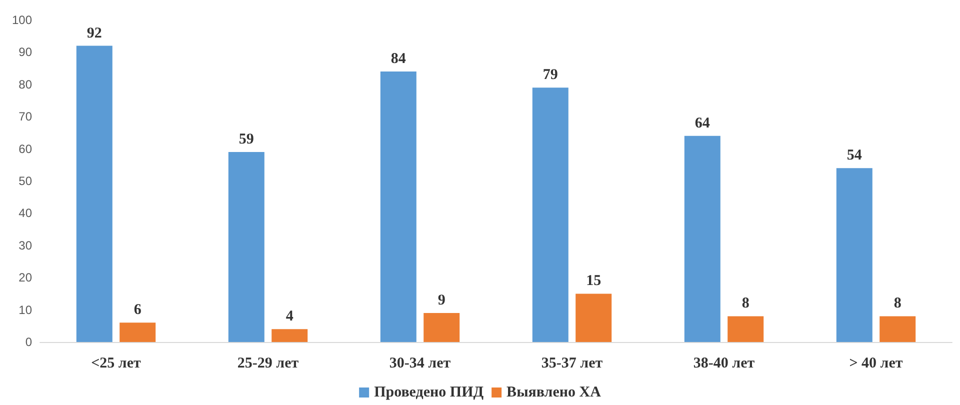 Image resolution: width=960 pixels, height=405 pixels. What do you see at coordinates (25, 181) in the screenshot?
I see `y-tick-label: 50` at bounding box center [25, 181].